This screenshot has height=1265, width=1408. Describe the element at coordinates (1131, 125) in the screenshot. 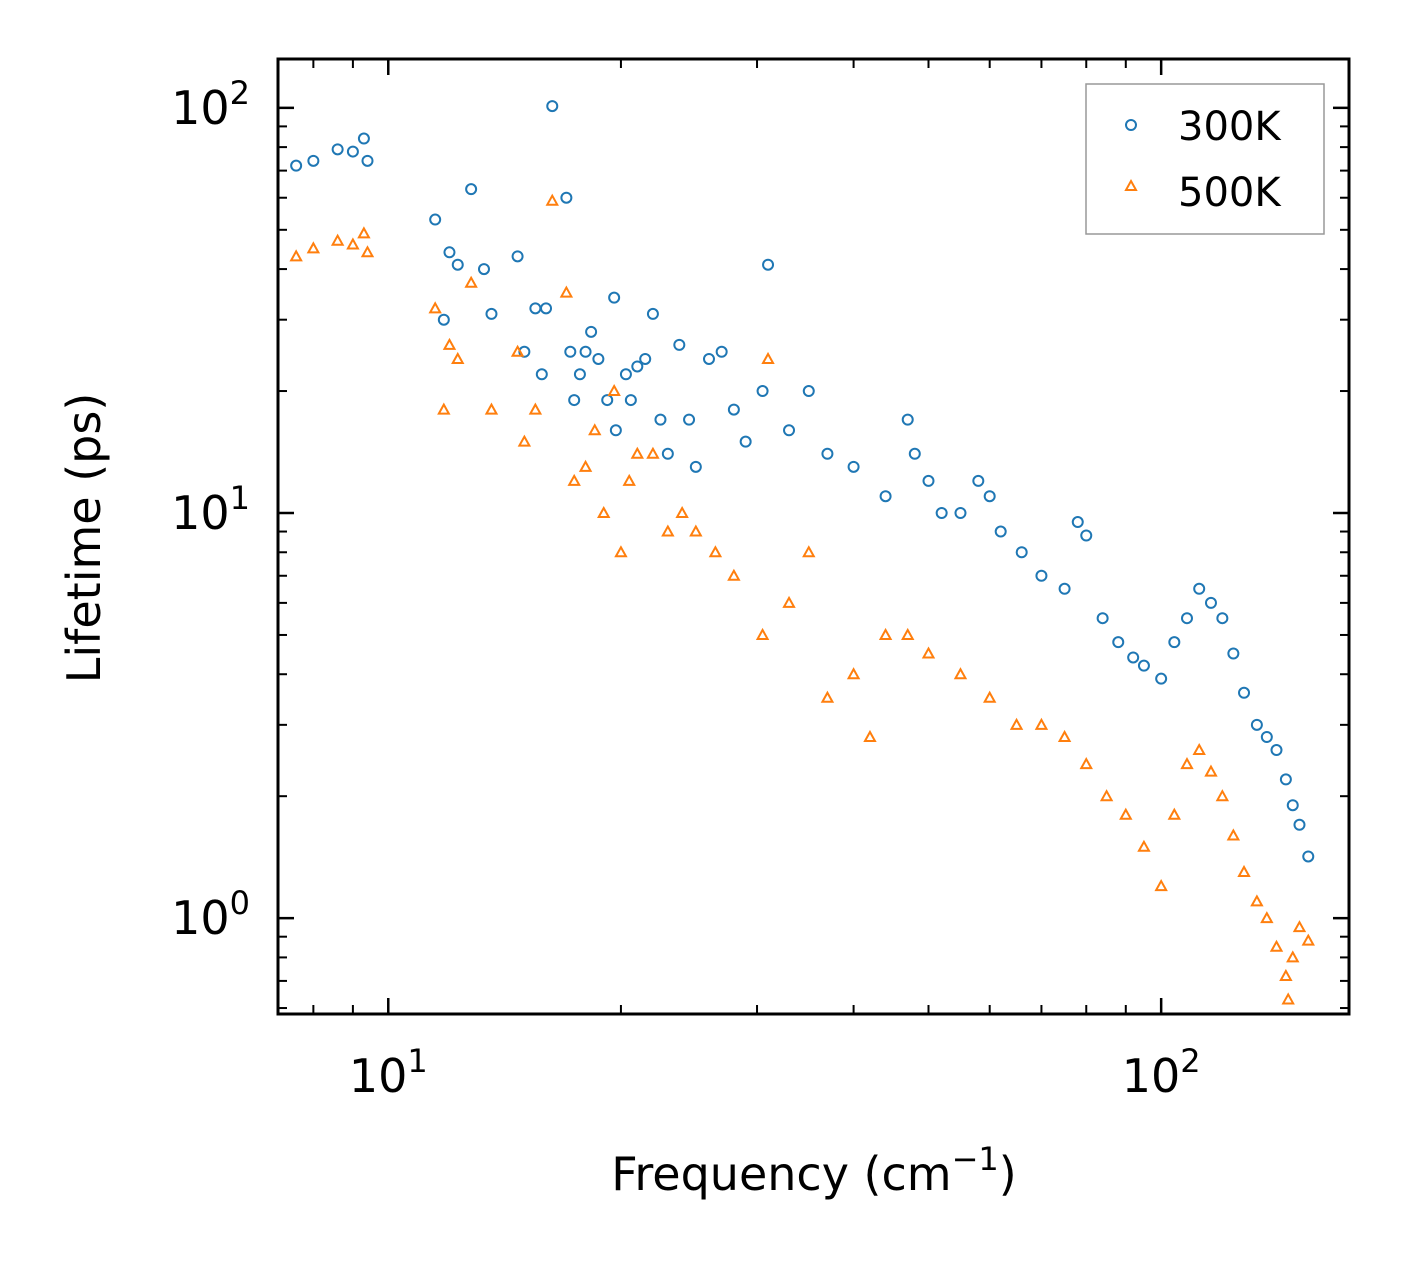

I see `legend-marker-300k` at that location.